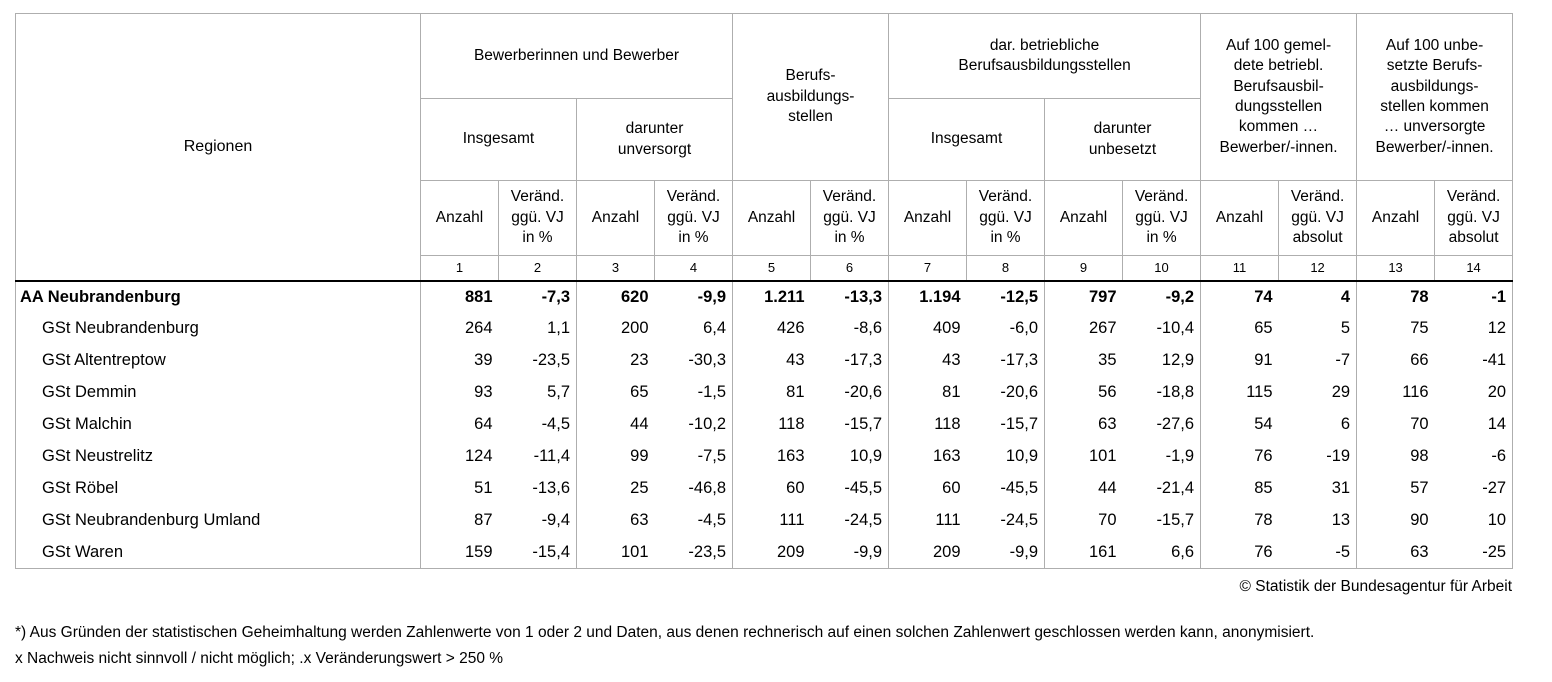 This screenshot has height=682, width=1552. What do you see at coordinates (712, 520) in the screenshot?
I see `value-cell: -4,5` at bounding box center [712, 520].